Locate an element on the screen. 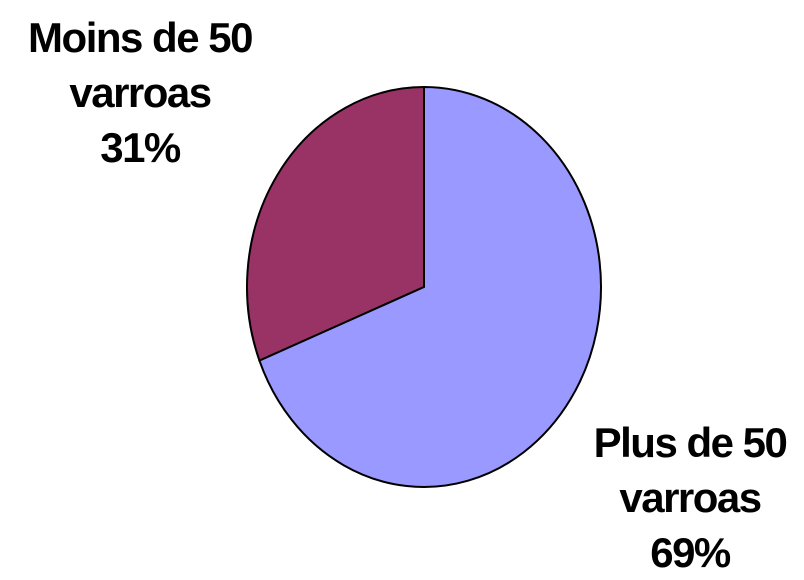 This screenshot has width=804, height=580. slice-category: Moins de 50 varroas is located at coordinates (140, 65).